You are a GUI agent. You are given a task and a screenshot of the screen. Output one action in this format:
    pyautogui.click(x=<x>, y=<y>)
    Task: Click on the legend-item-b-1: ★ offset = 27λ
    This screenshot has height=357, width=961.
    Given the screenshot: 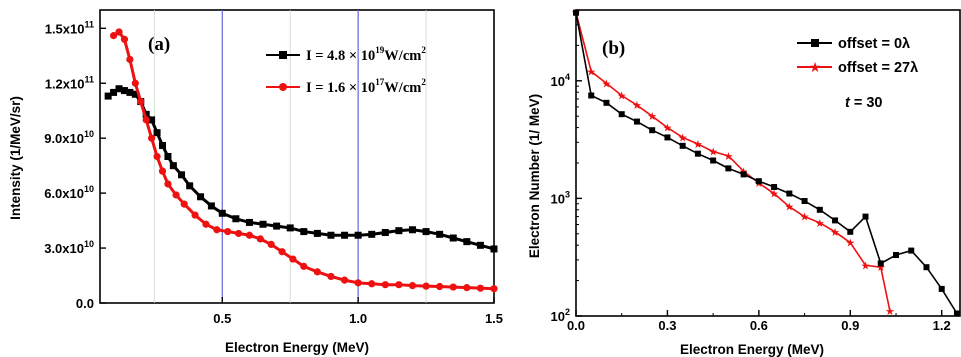 What is the action you would take?
    pyautogui.click(x=857, y=67)
    